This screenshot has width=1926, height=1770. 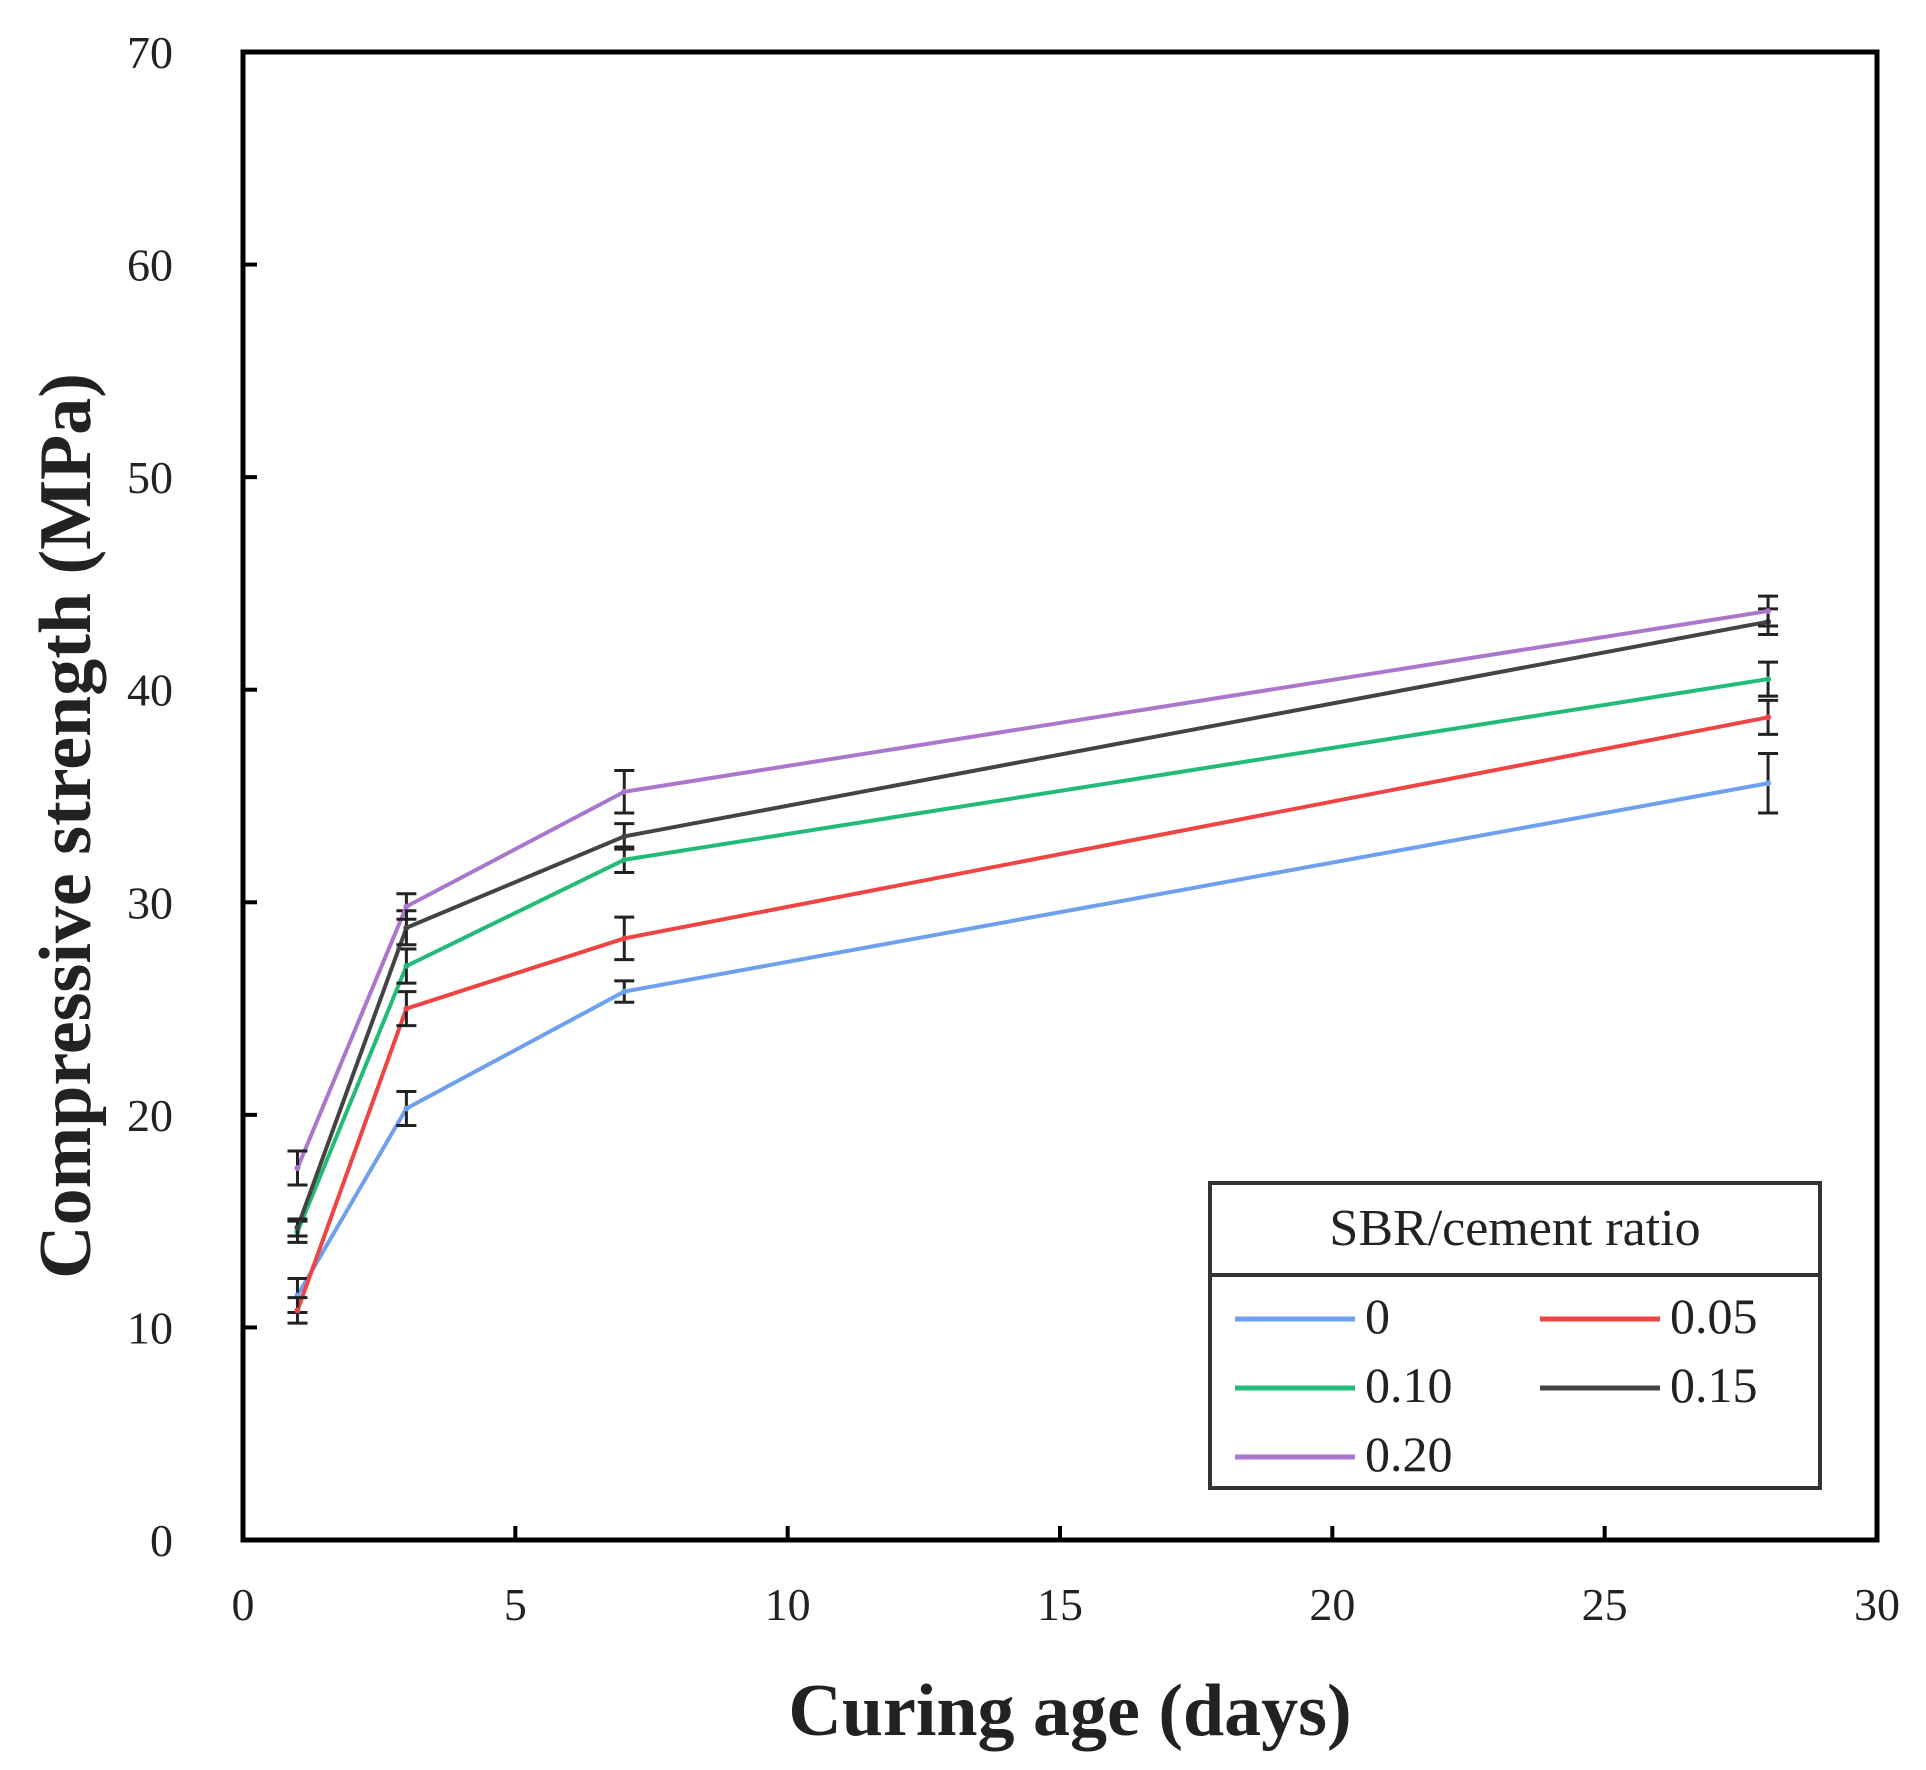 I want to click on legend-label: 0, so click(x=1377, y=1316).